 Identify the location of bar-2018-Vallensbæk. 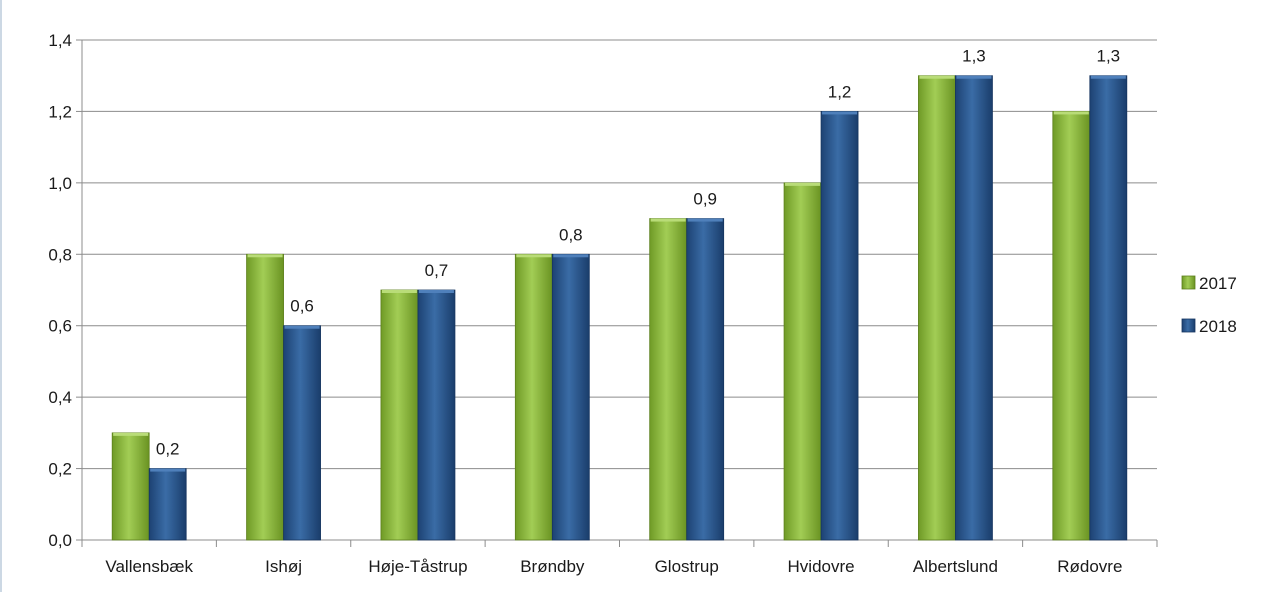
(167, 504).